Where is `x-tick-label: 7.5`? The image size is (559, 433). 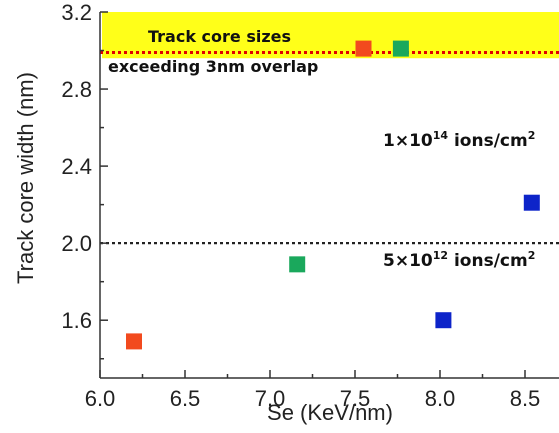 x-tick-label: 7.5 is located at coordinates (355, 398).